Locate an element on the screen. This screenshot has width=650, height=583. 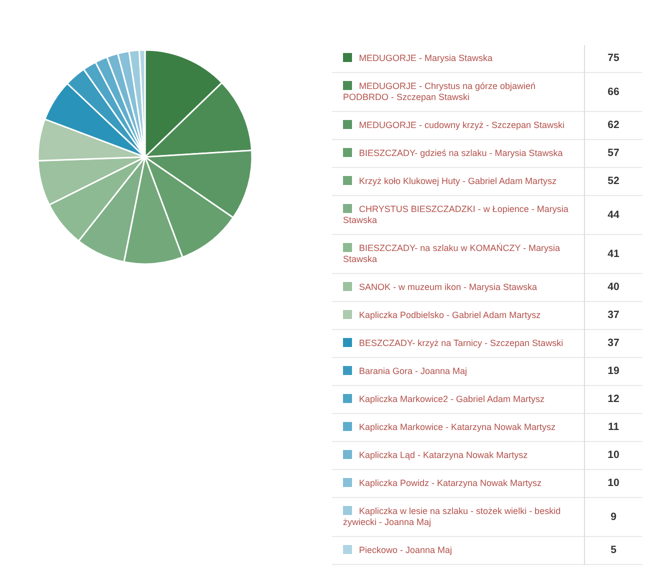
data-label: 19 is located at coordinates (613, 372).